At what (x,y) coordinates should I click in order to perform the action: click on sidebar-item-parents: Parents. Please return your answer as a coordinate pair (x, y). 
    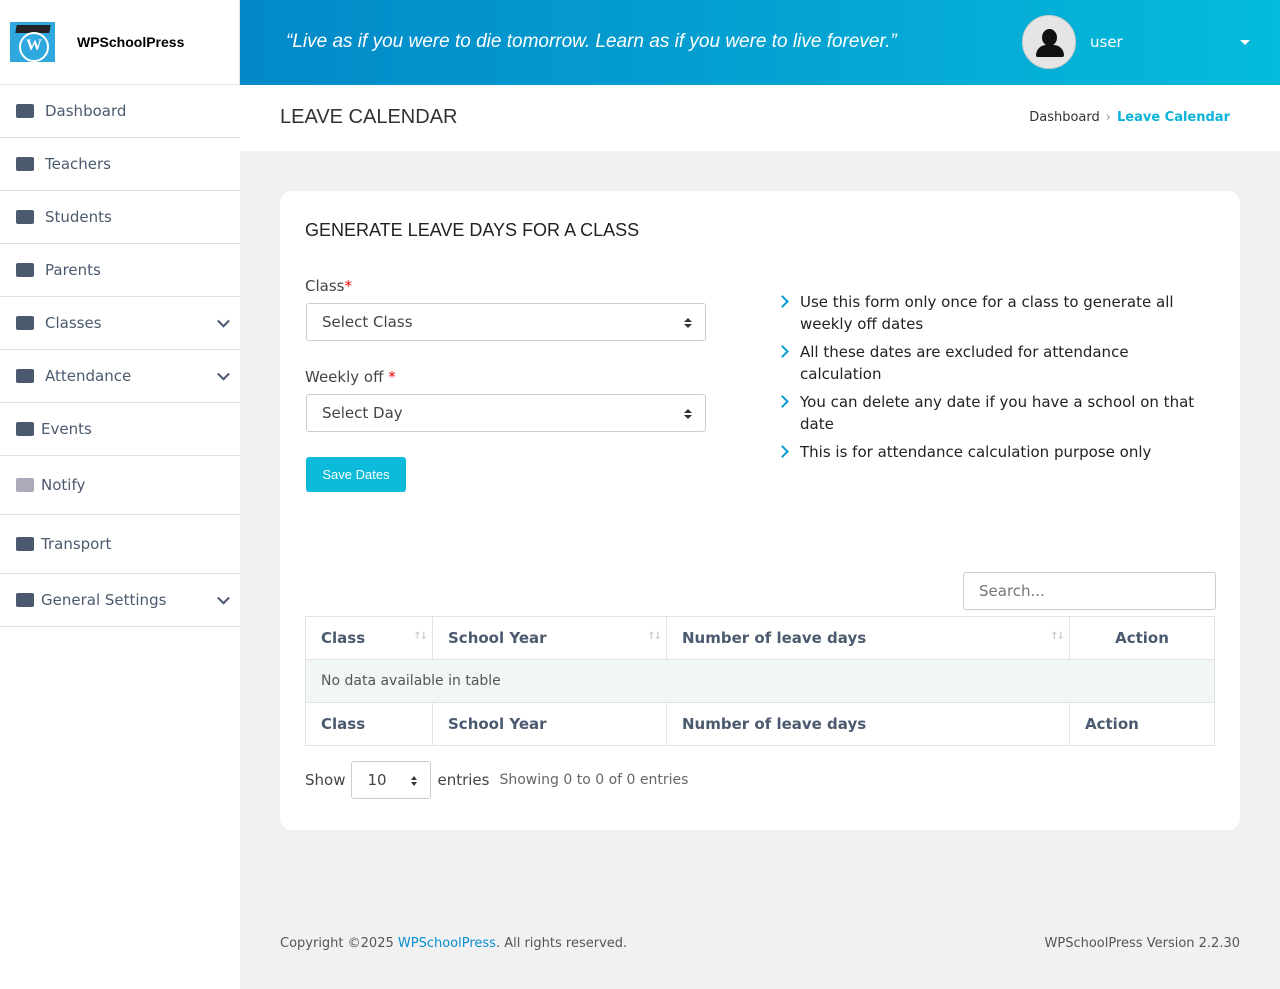
    Looking at the image, I should click on (120, 270).